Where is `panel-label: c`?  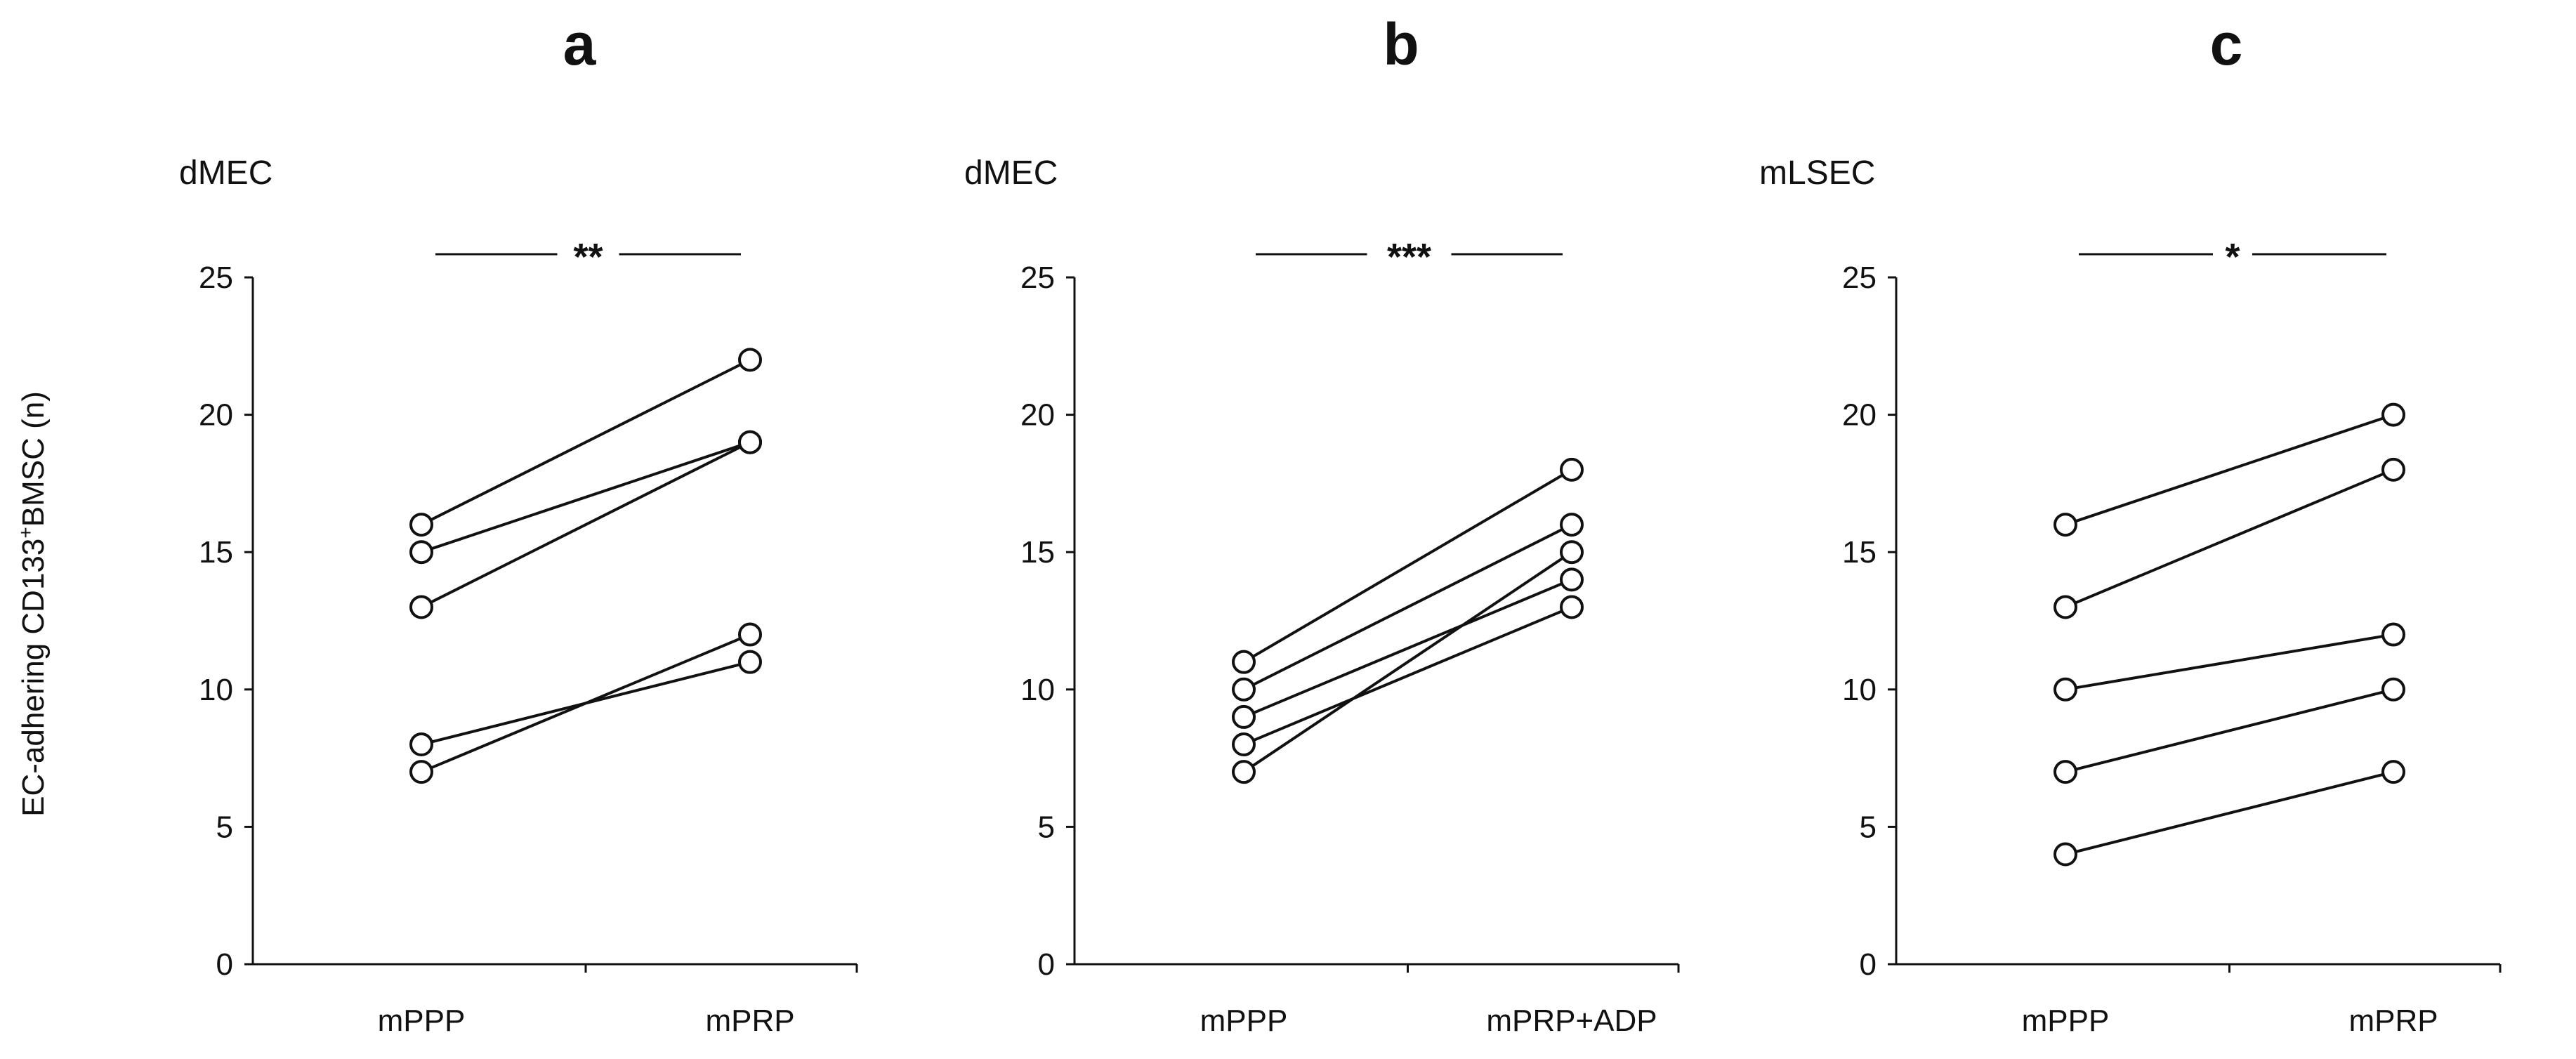
panel-label: c is located at coordinates (2226, 44).